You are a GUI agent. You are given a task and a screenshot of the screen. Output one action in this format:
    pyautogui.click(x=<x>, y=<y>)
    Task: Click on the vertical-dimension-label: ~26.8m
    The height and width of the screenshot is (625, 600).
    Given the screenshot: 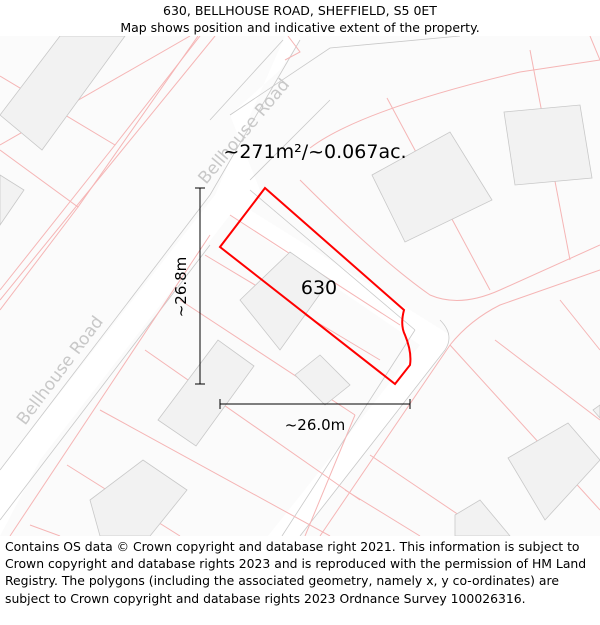 What is the action you would take?
    pyautogui.click(x=181, y=287)
    